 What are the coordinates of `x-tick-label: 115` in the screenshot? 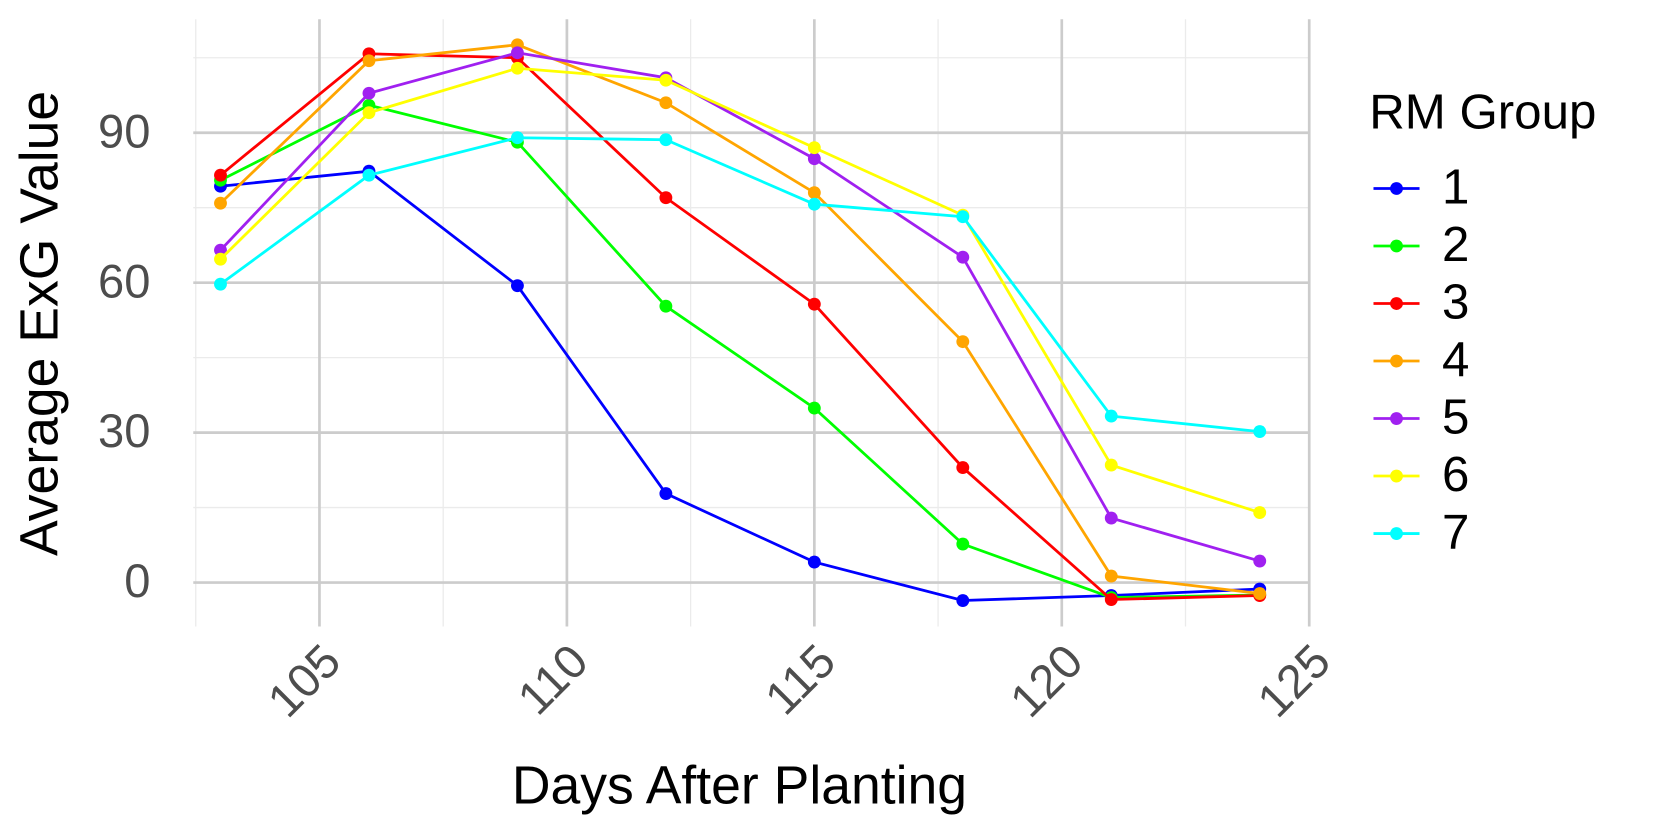 It's located at (800, 679).